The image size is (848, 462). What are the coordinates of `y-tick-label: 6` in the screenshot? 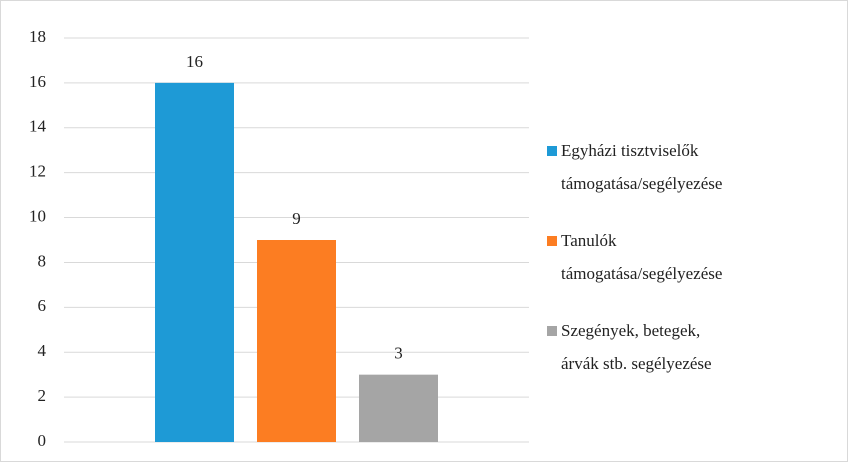 It's located at (42, 305).